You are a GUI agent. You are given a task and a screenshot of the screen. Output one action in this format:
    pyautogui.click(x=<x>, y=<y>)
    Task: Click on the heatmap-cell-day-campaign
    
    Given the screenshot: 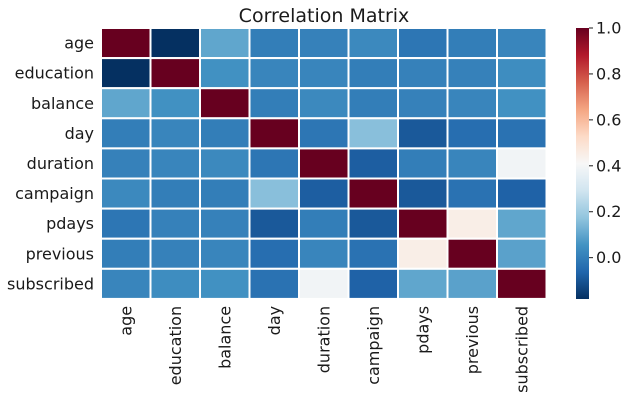 What is the action you would take?
    pyautogui.click(x=373, y=133)
    